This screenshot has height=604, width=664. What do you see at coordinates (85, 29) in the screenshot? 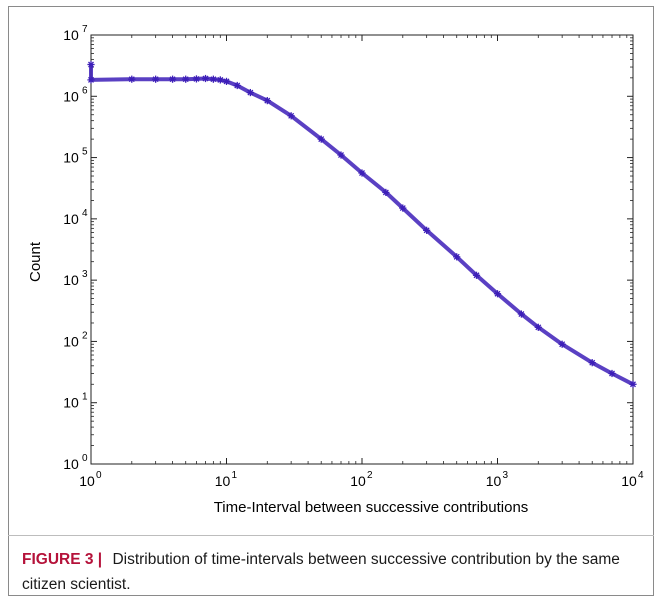
I see `y-tick-exponent: 7` at bounding box center [85, 29].